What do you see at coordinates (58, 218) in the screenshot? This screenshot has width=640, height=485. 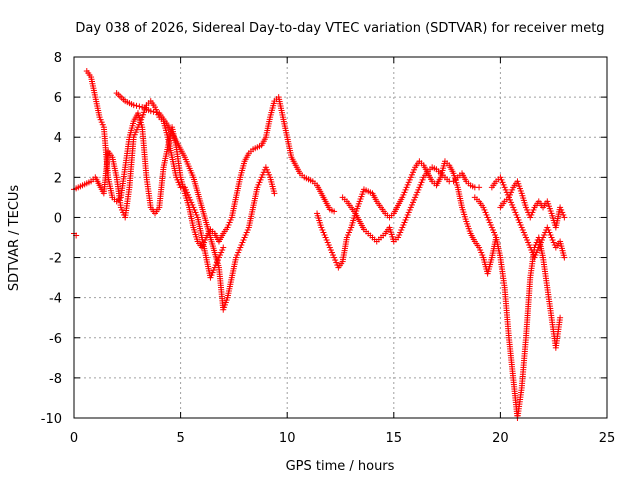 I see `y-tick-label: 0` at bounding box center [58, 218].